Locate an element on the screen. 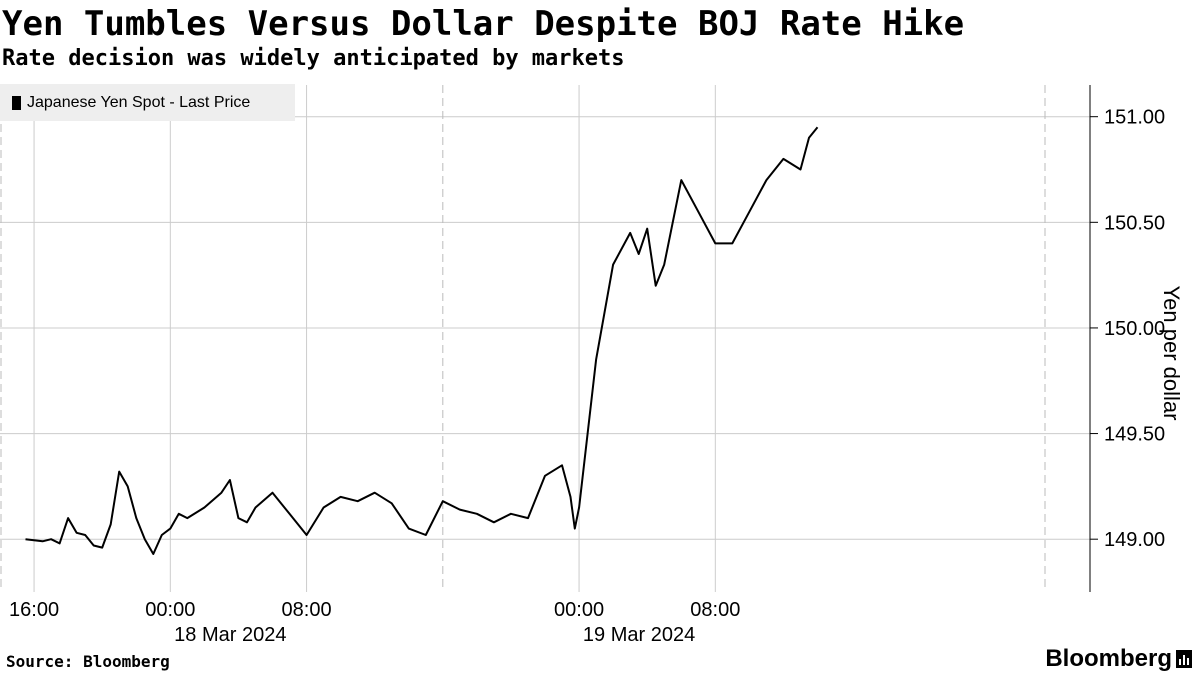 This screenshot has width=1200, height=675. x-date-label: 18 Mar 2024 is located at coordinates (230, 635).